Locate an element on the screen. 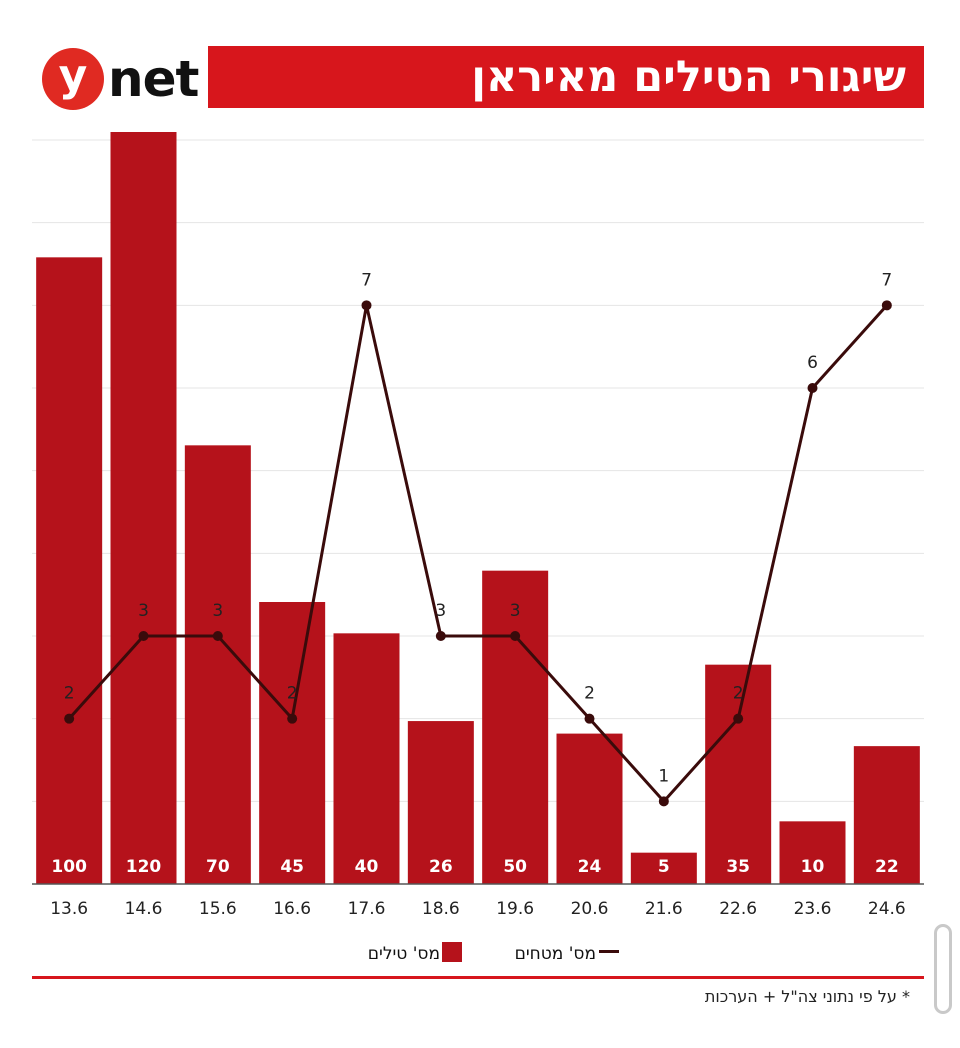 This screenshot has height=1048, width=960. bar-value-label: 22 is located at coordinates (887, 867).